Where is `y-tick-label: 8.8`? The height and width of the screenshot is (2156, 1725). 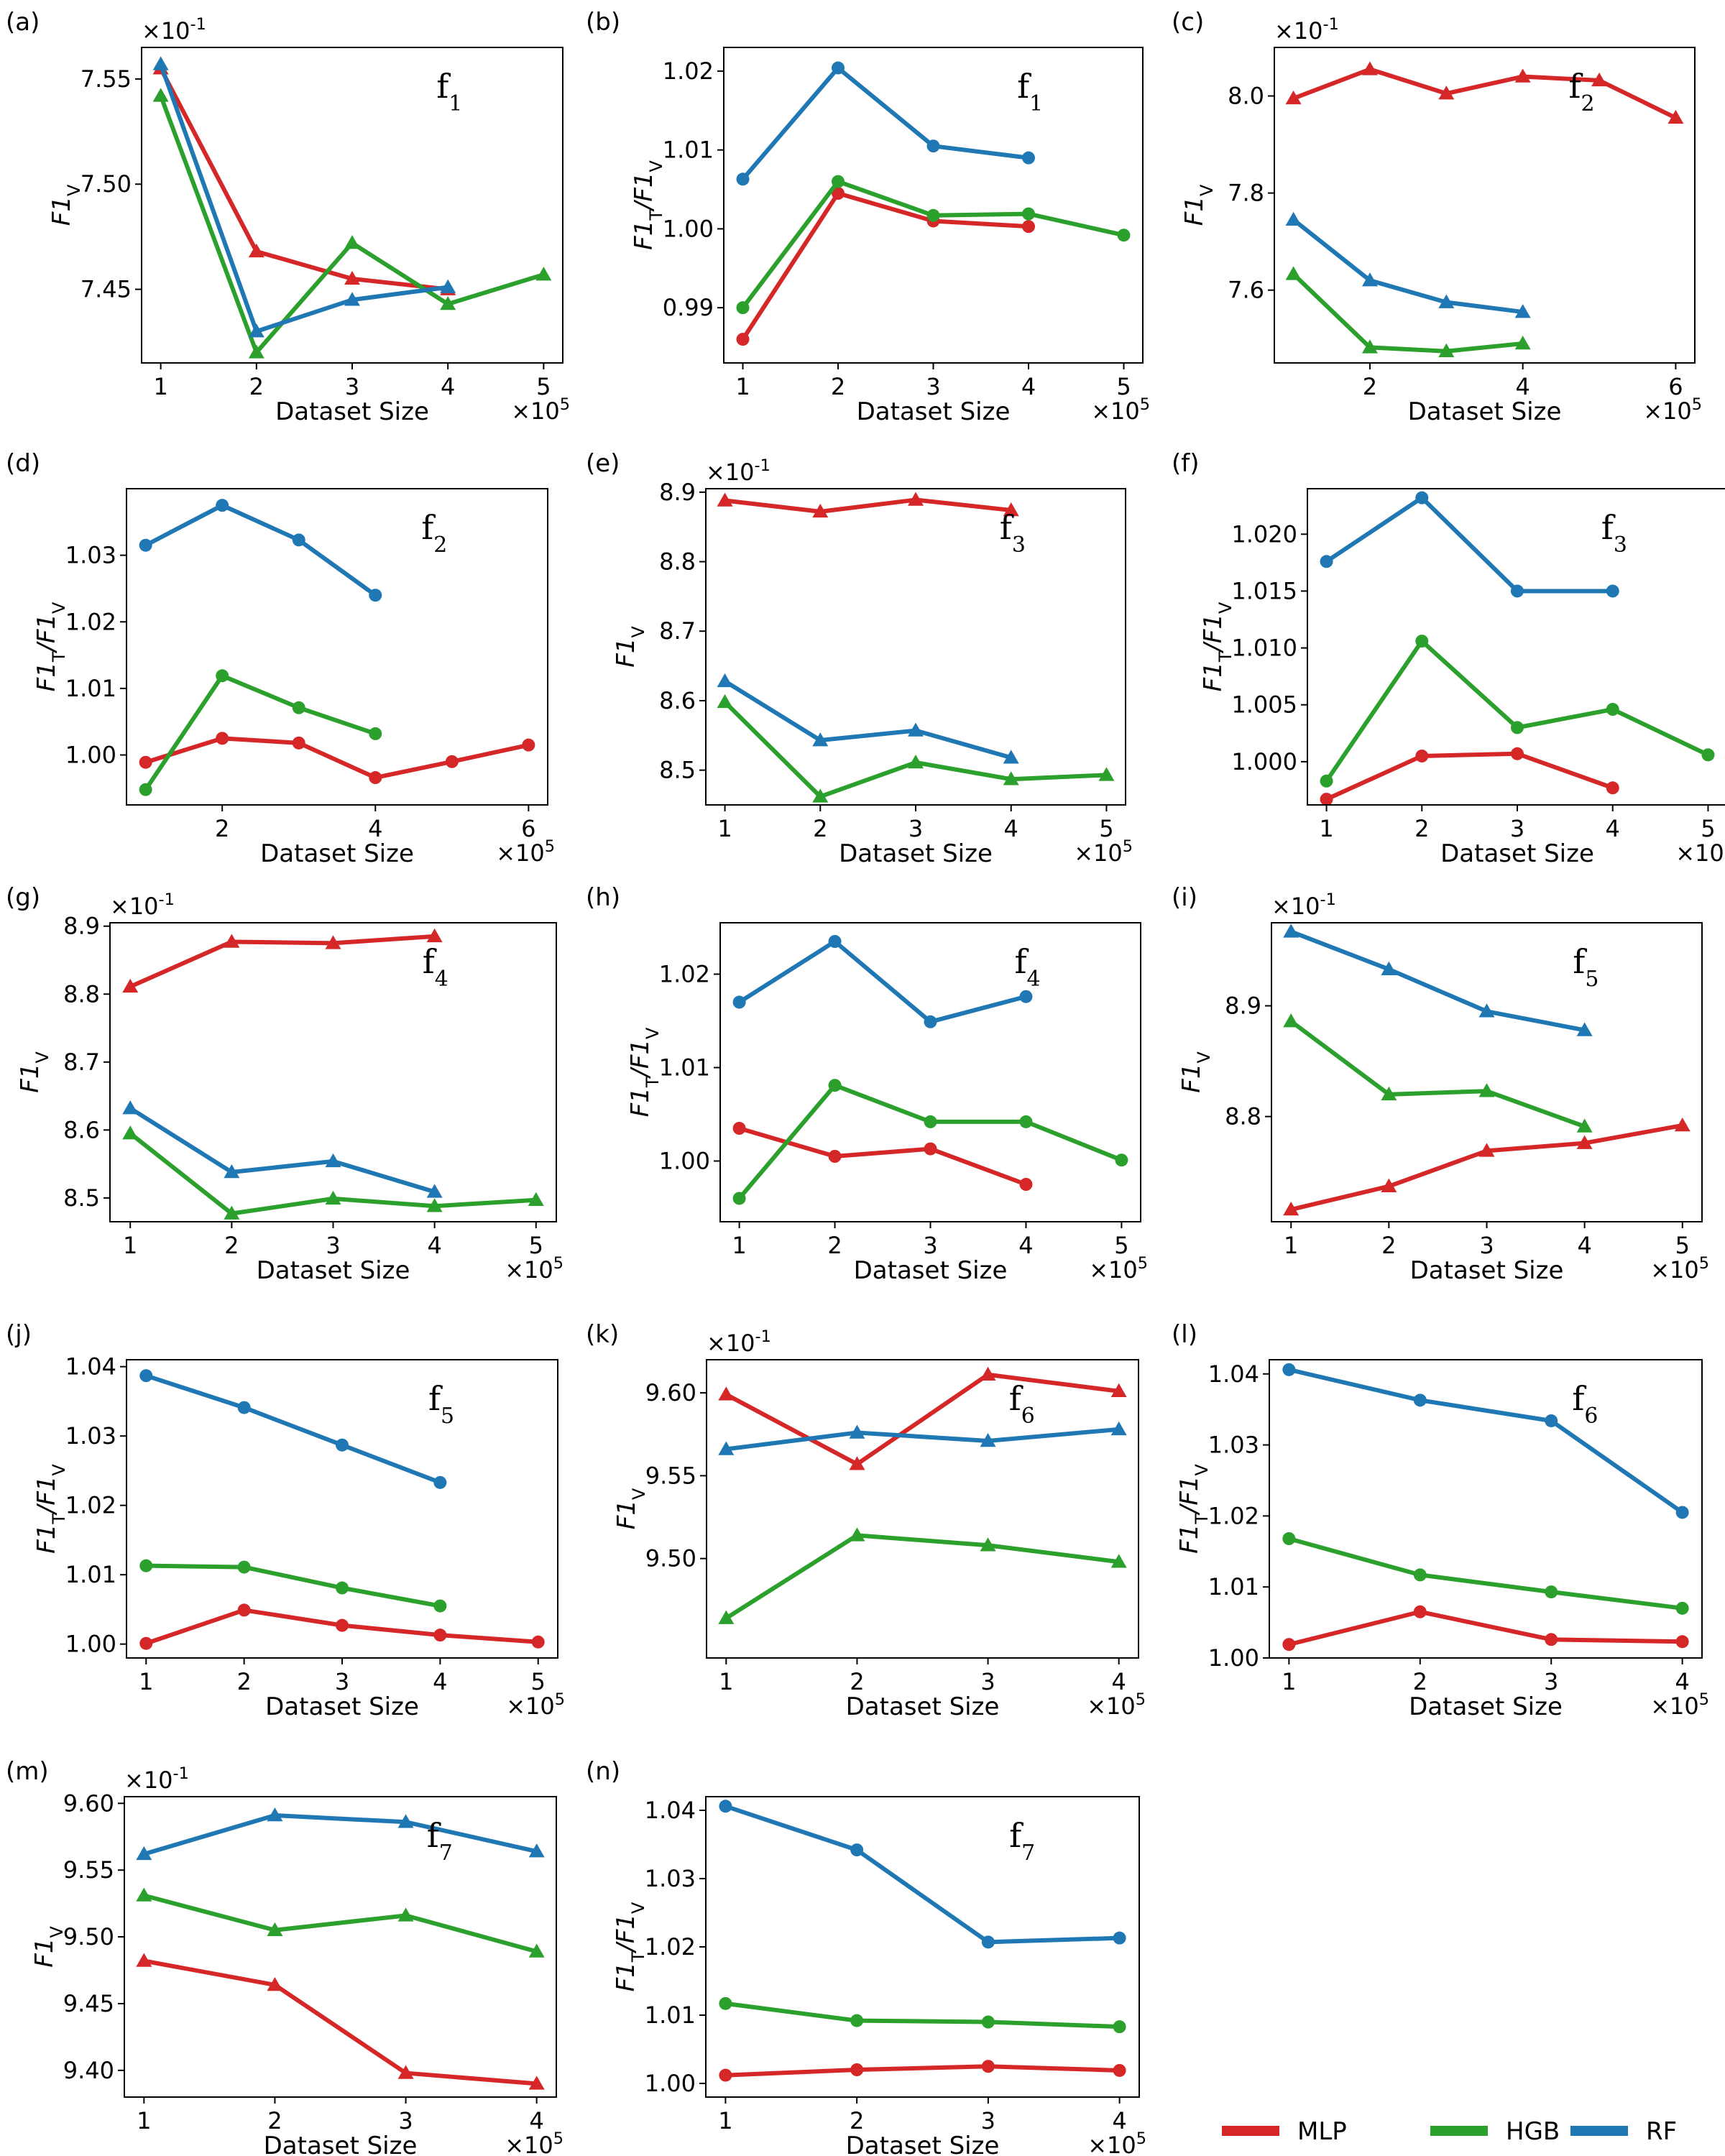 y-tick-label: 8.8 is located at coordinates (81, 994).